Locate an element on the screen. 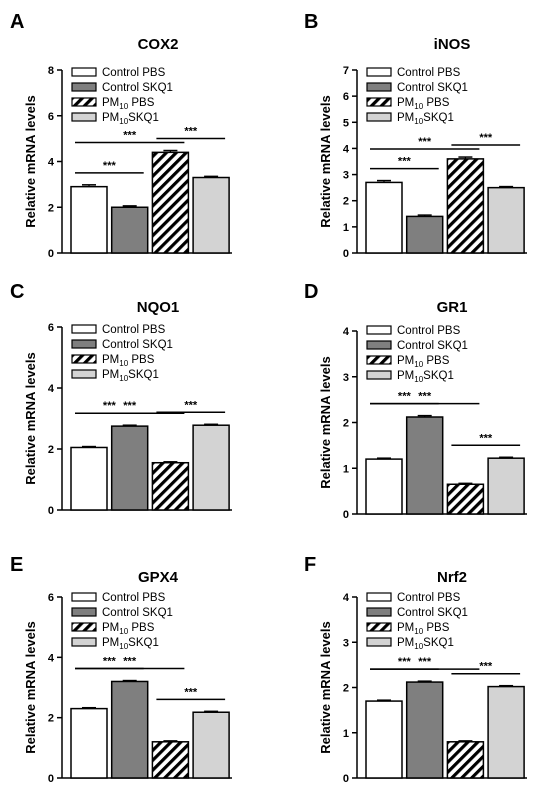 The image size is (550, 792). panel-letter: C is located at coordinates (17, 292).